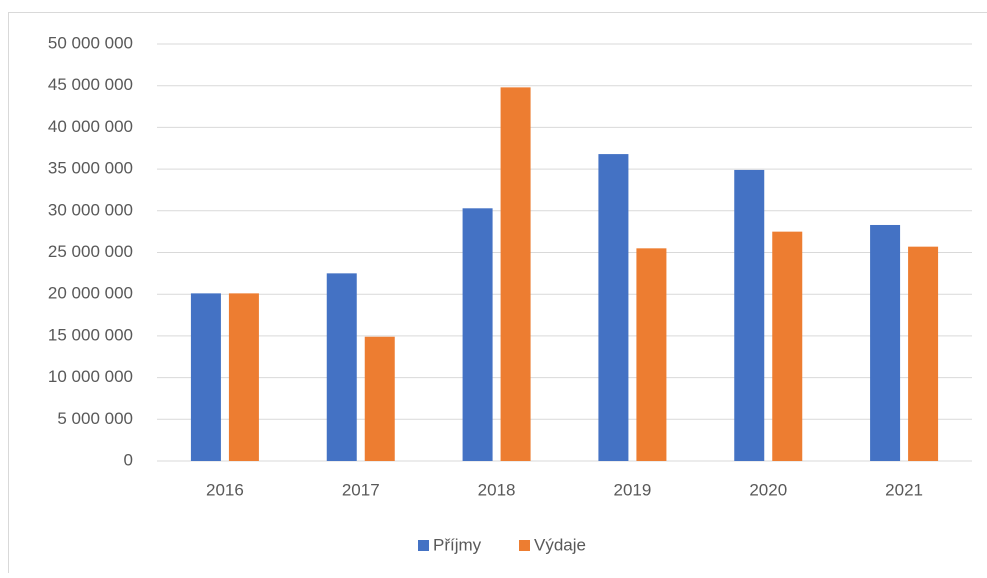  Describe the element at coordinates (633, 489) in the screenshot. I see `x-tick-label: 2019` at that location.